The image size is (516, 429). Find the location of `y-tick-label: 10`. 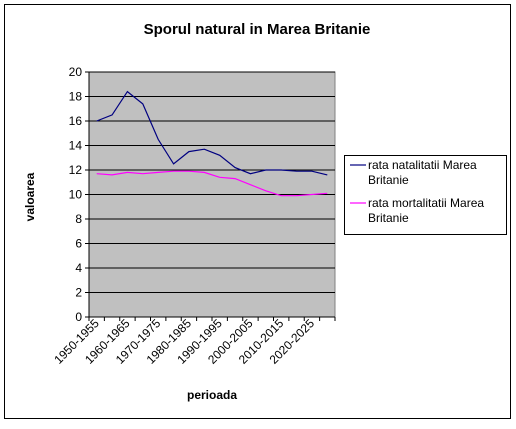

y-tick-label: 10 is located at coordinates (76, 195).